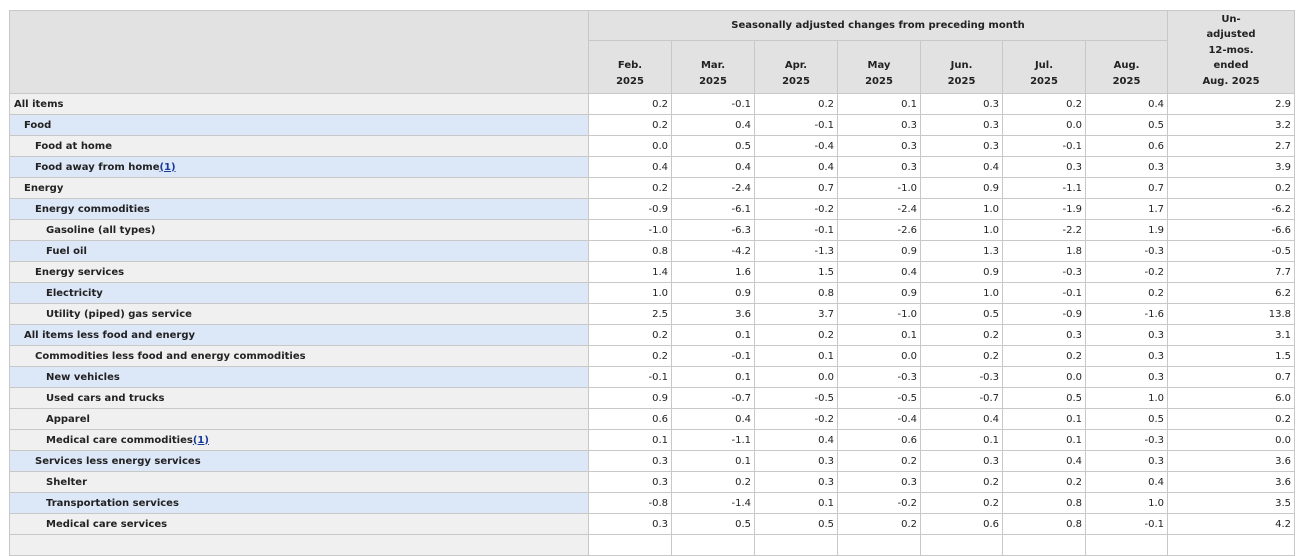  I want to click on unadjusted-cell: 3.5, so click(1231, 503).